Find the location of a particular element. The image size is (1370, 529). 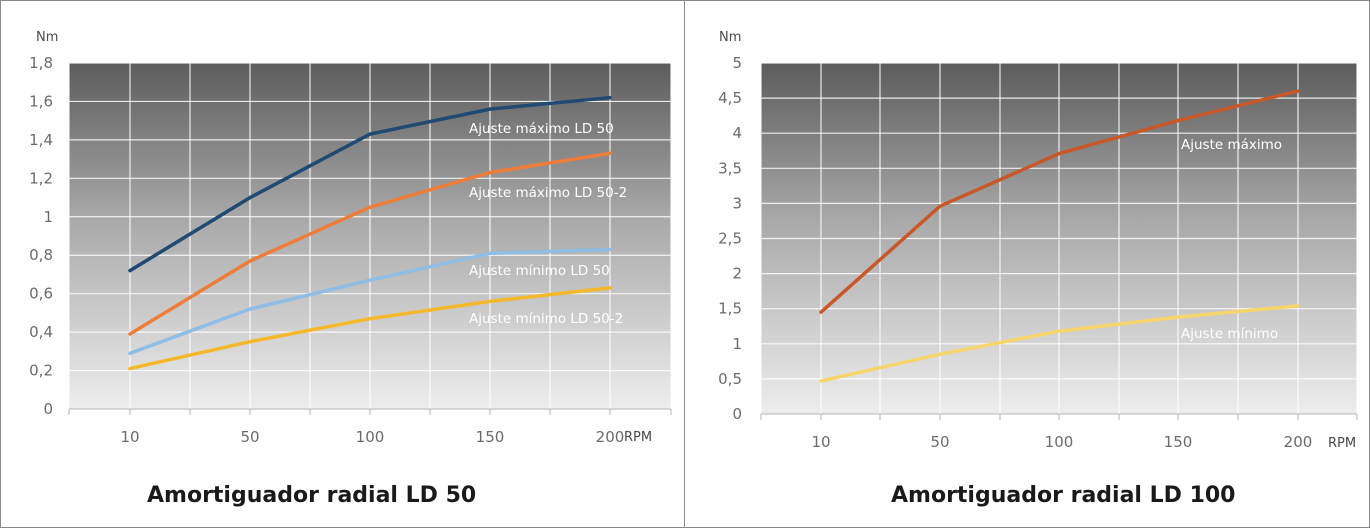

y-tick-label: 0,4 is located at coordinates (41, 332).